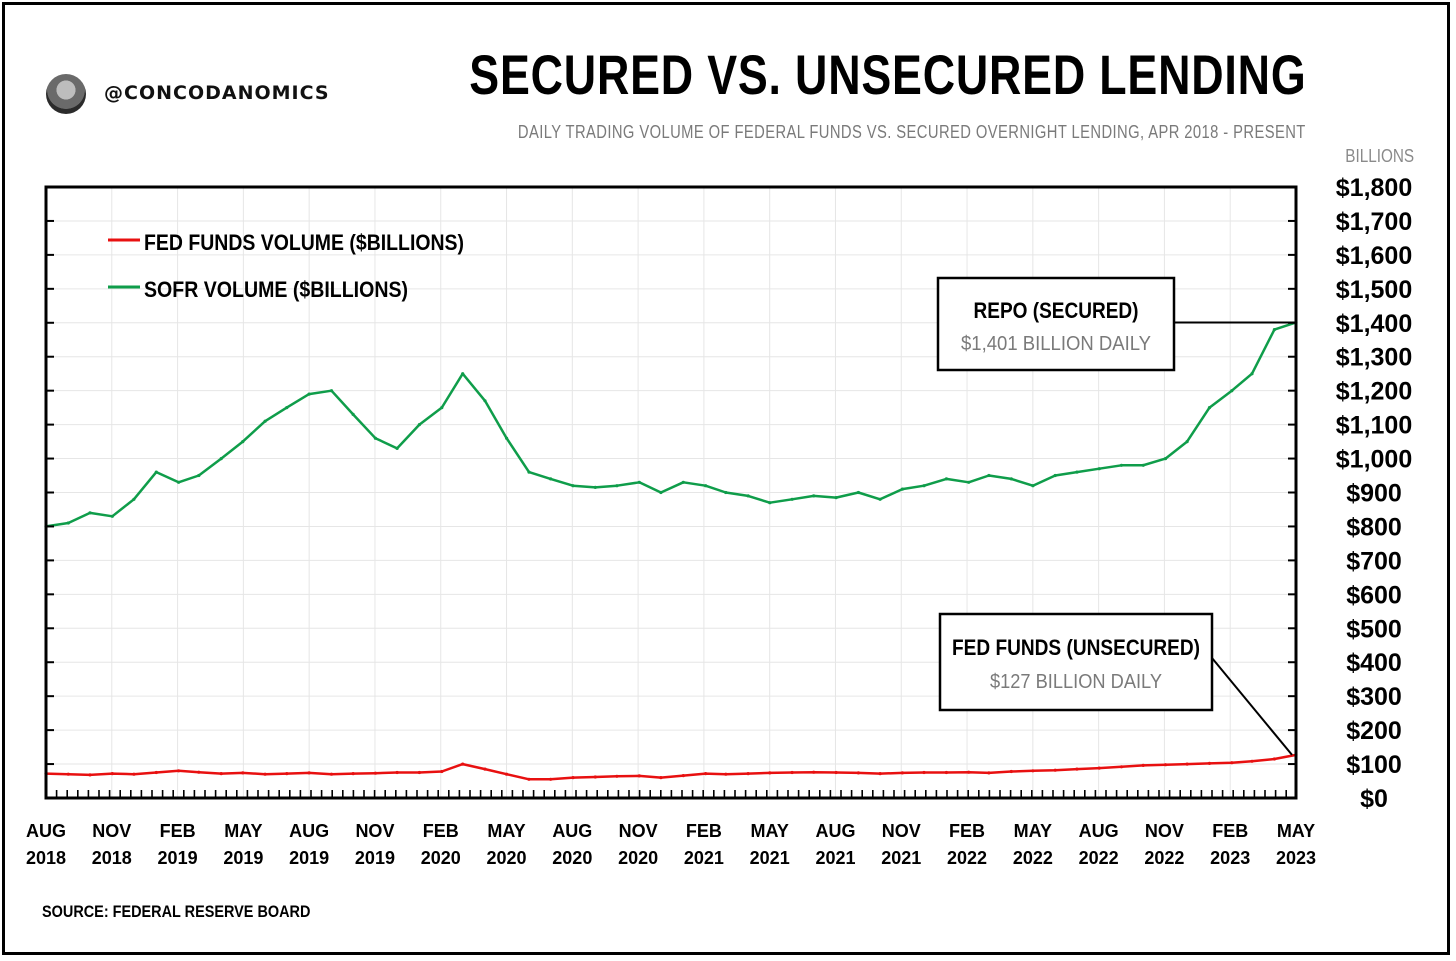 Image resolution: width=1456 pixels, height=961 pixels. Describe the element at coordinates (276, 289) in the screenshot. I see `legend-label-sofr: SOFR VOLUME ($BILLIONS)` at that location.